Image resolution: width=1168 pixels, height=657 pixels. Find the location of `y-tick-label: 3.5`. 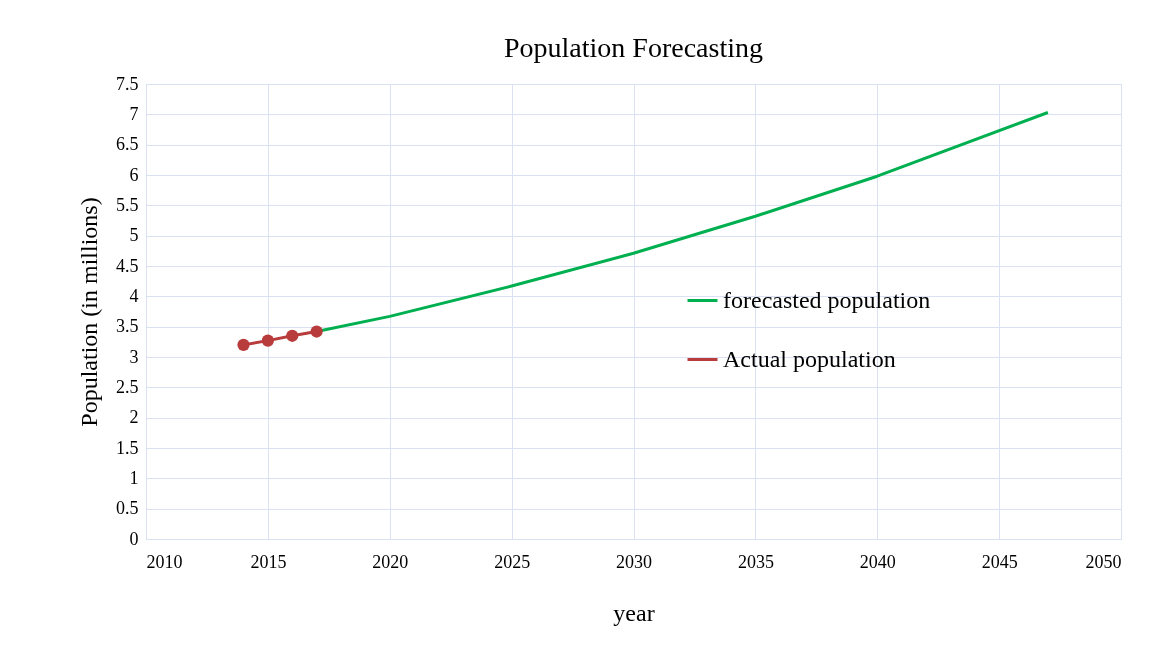

y-tick-label: 3.5 is located at coordinates (127, 326).